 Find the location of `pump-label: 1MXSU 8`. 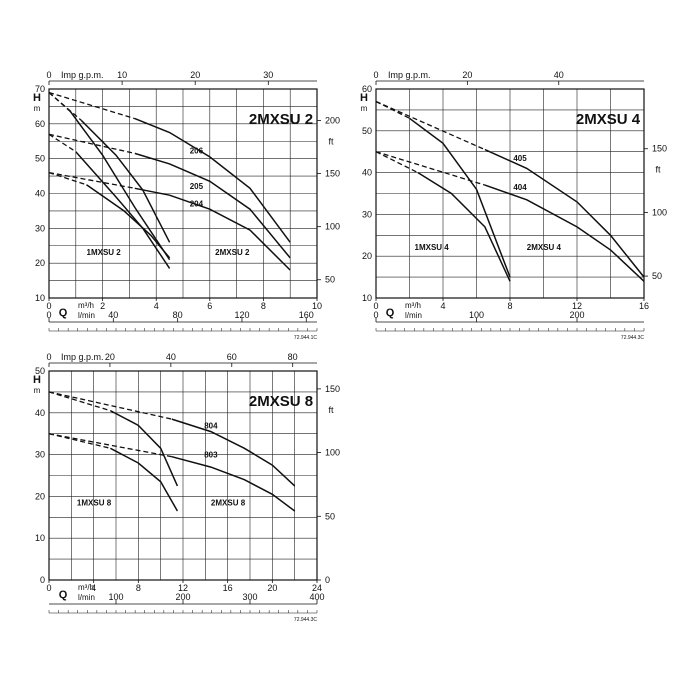

pump-label: 1MXSU 8 is located at coordinates (94, 503).